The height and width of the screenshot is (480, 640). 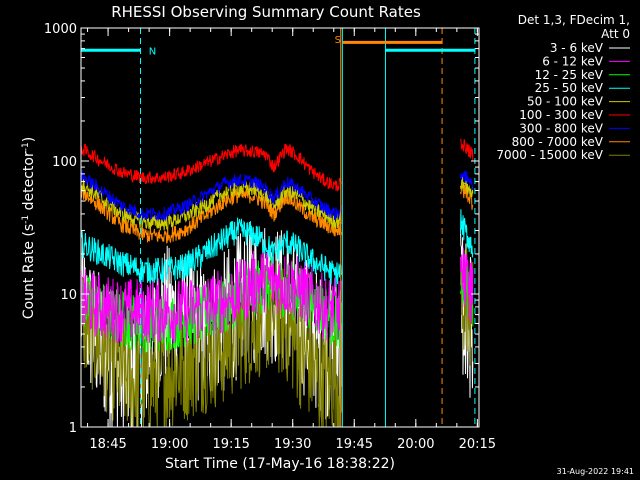 What do you see at coordinates (60, 29) in the screenshot?
I see `y-tick-label: 1000` at bounding box center [60, 29].